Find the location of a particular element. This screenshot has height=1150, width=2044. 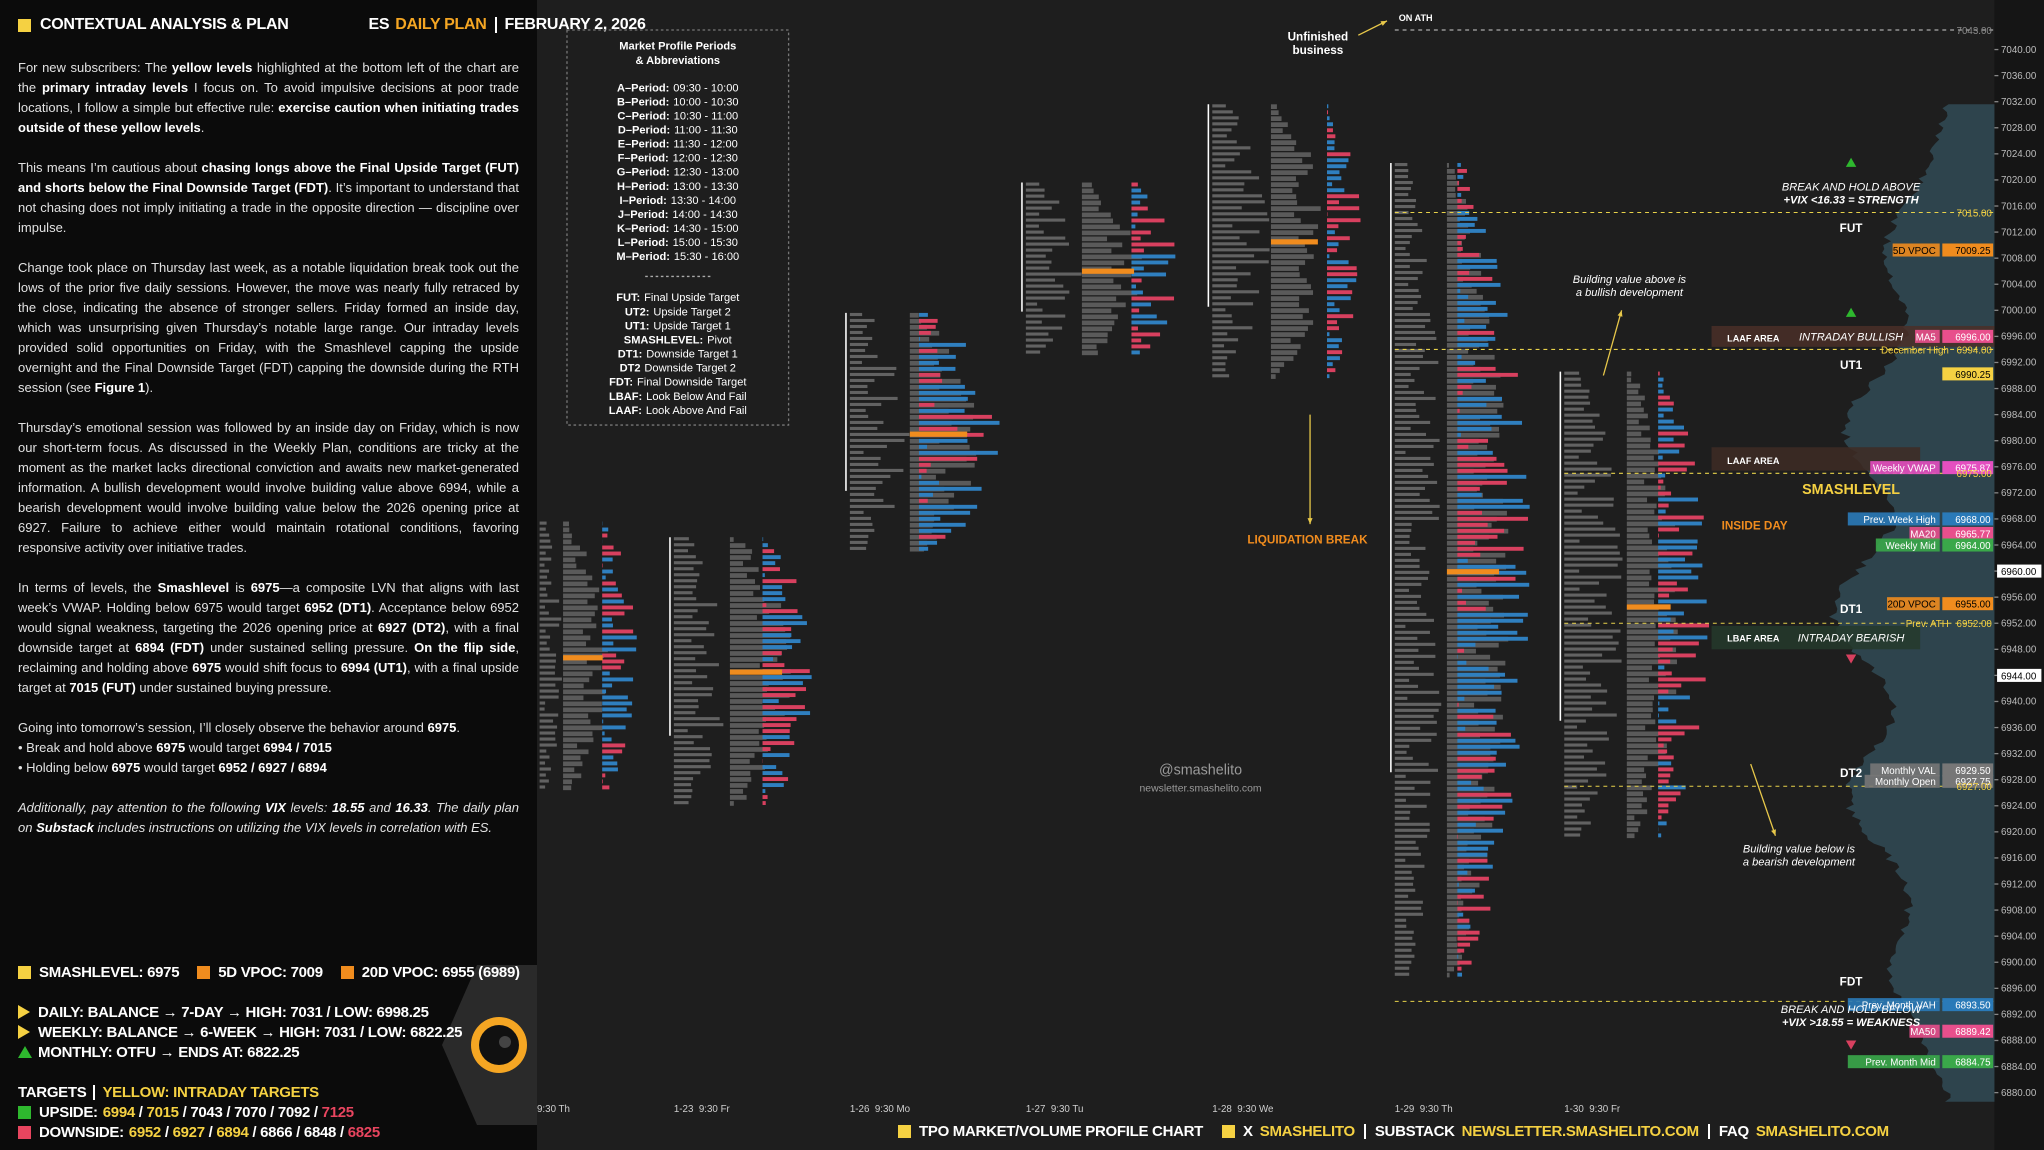

bold-text: 6975 is located at coordinates (207, 667).